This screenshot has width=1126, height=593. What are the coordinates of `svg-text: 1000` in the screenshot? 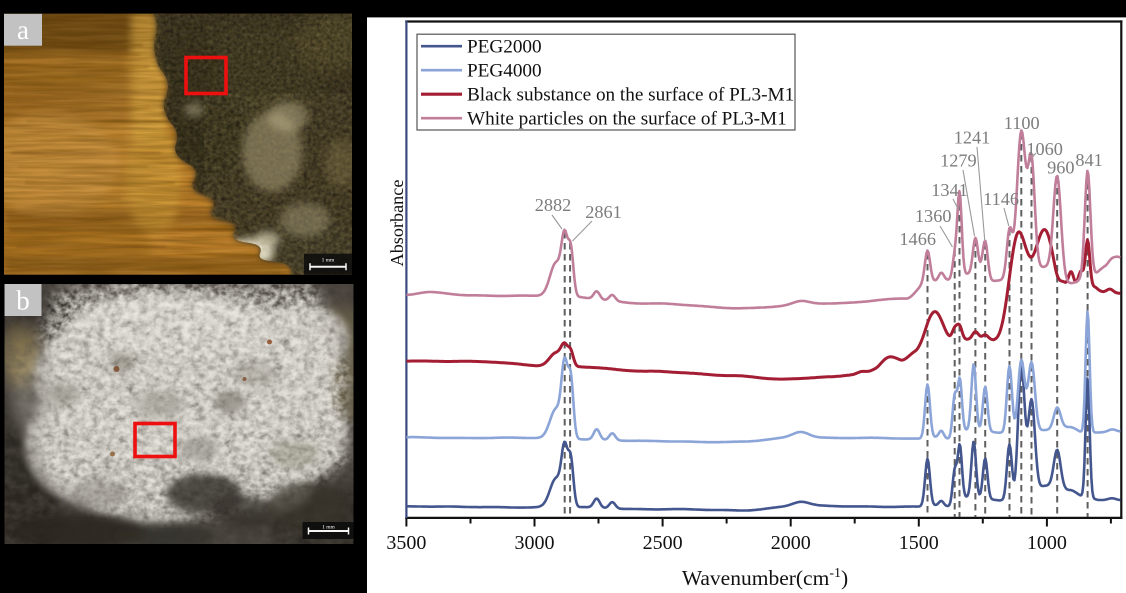 It's located at (1047, 543).